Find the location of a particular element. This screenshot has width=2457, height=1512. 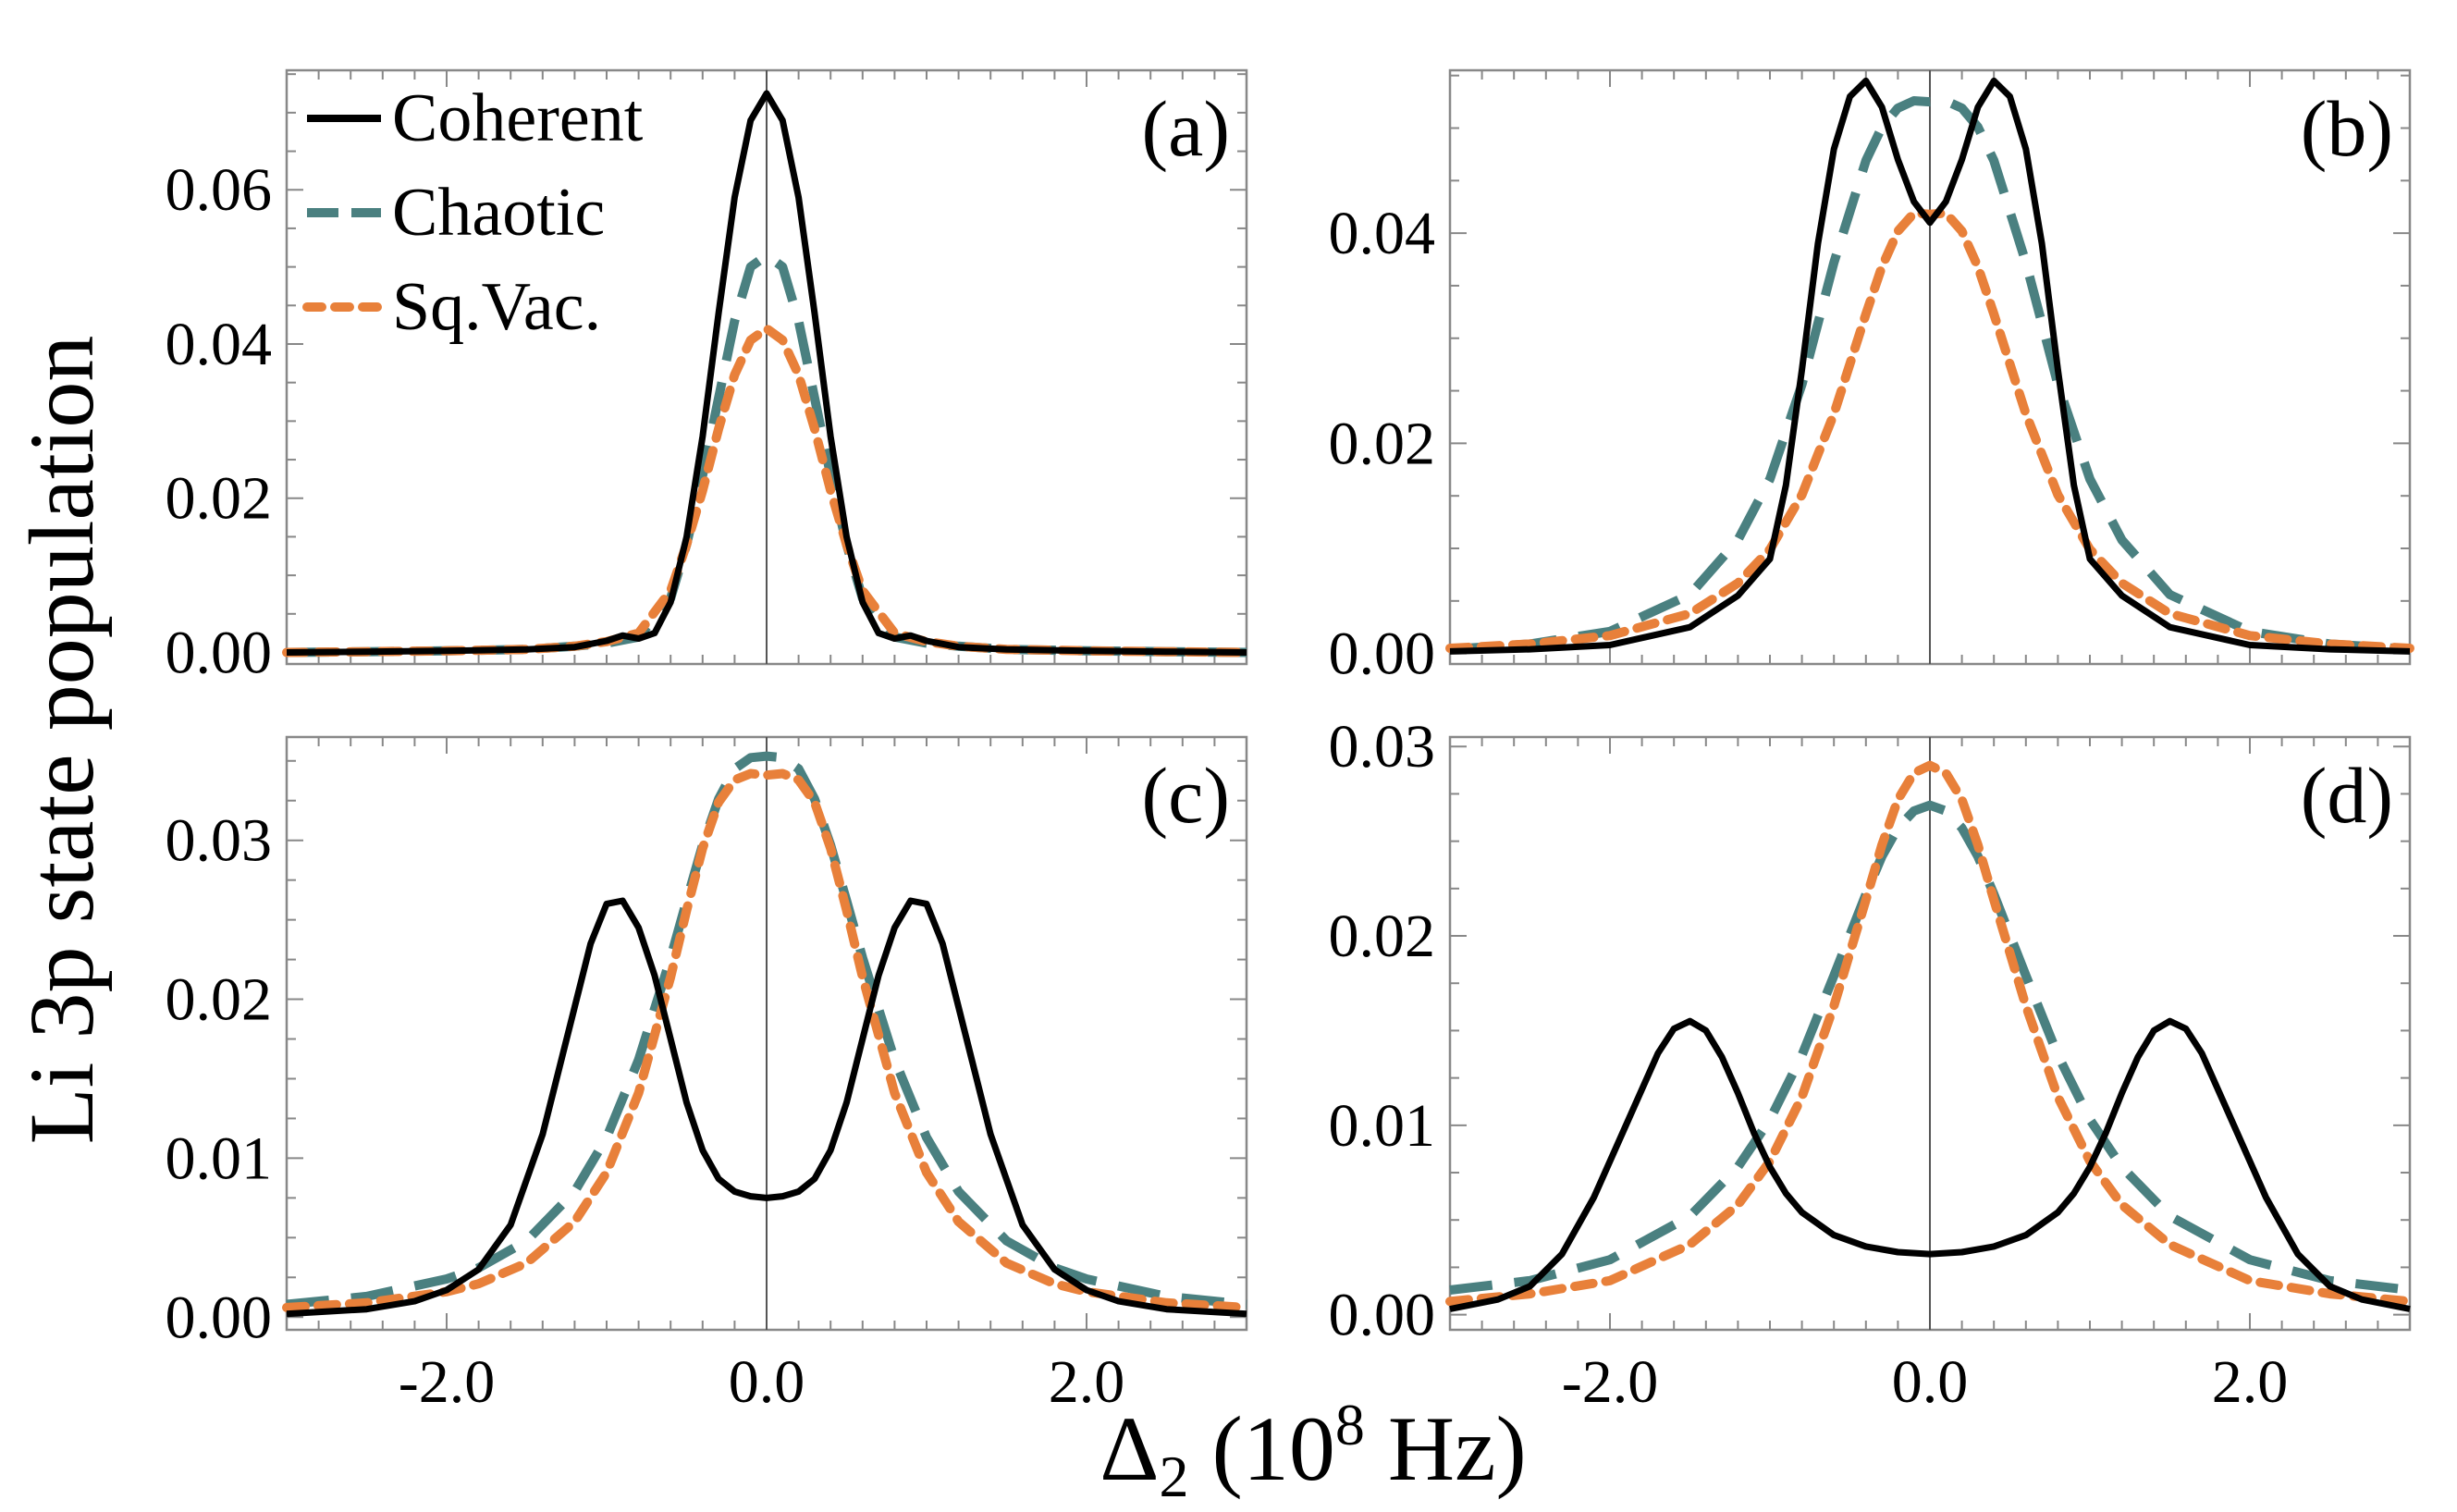

x-axis-title-unit-post: Hz) is located at coordinates (1446, 1448).